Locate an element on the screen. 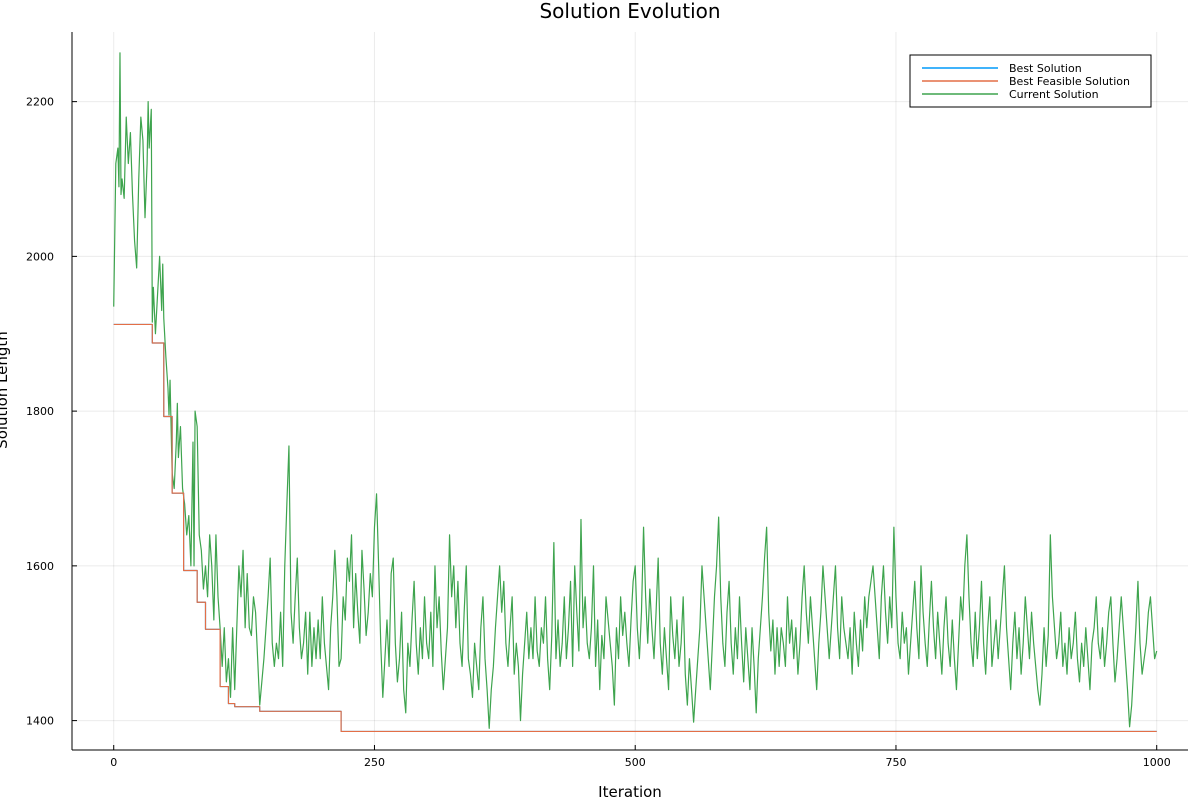 The image size is (1200, 800). x-tick-label: 750 is located at coordinates (895, 762).